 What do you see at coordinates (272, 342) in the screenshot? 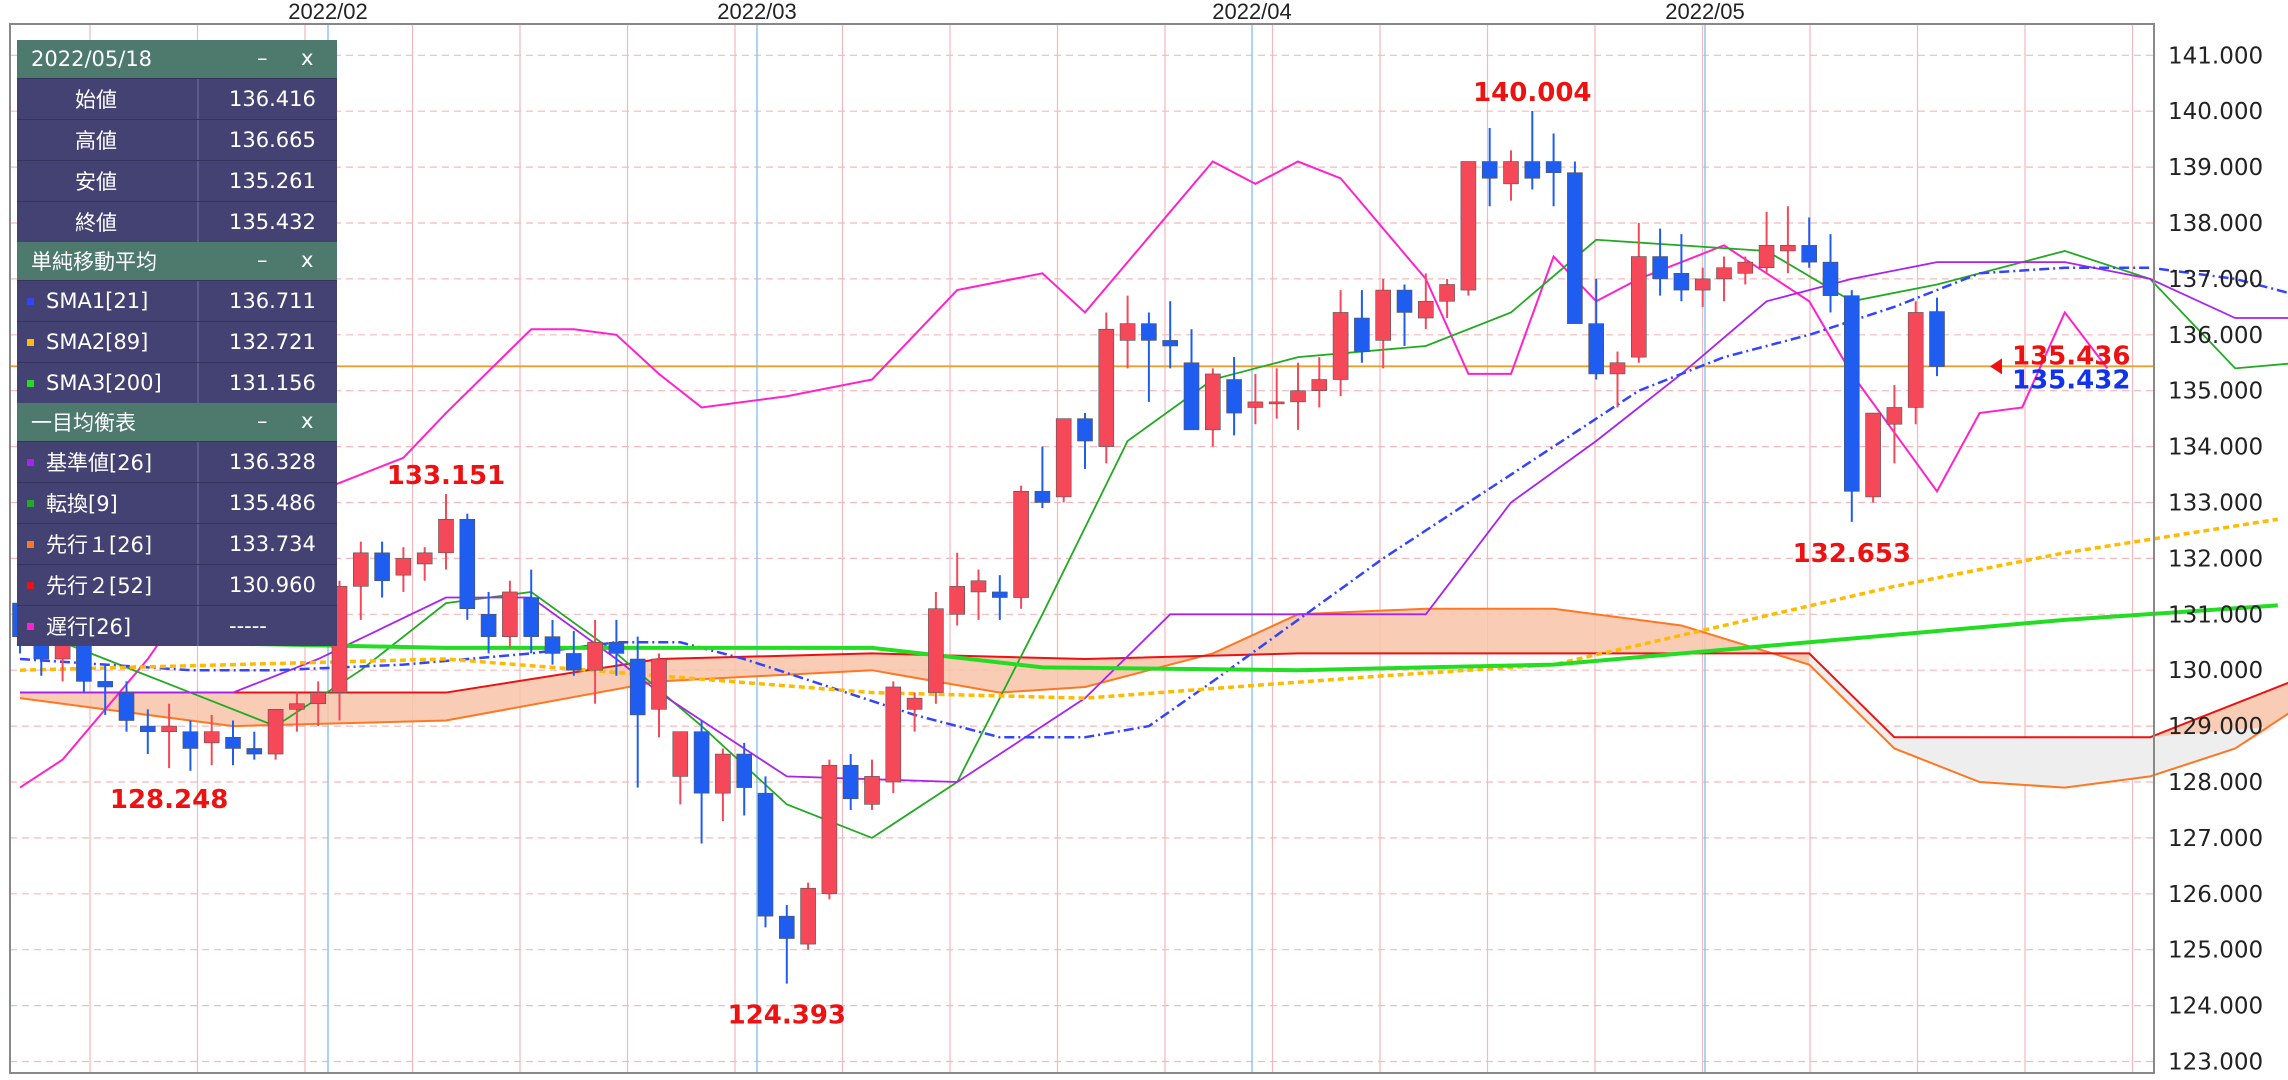
I see `sma2-value: 132.721` at bounding box center [272, 342].